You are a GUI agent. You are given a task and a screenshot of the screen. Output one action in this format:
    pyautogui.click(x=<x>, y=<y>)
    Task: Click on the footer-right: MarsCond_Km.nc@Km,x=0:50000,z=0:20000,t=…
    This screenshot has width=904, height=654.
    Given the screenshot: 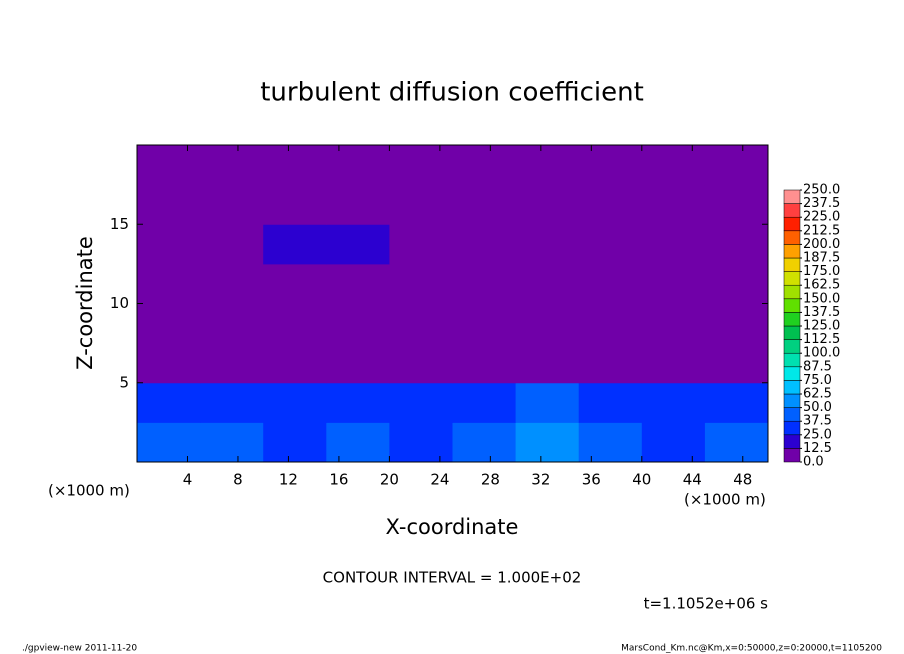 What is the action you would take?
    pyautogui.click(x=751, y=649)
    